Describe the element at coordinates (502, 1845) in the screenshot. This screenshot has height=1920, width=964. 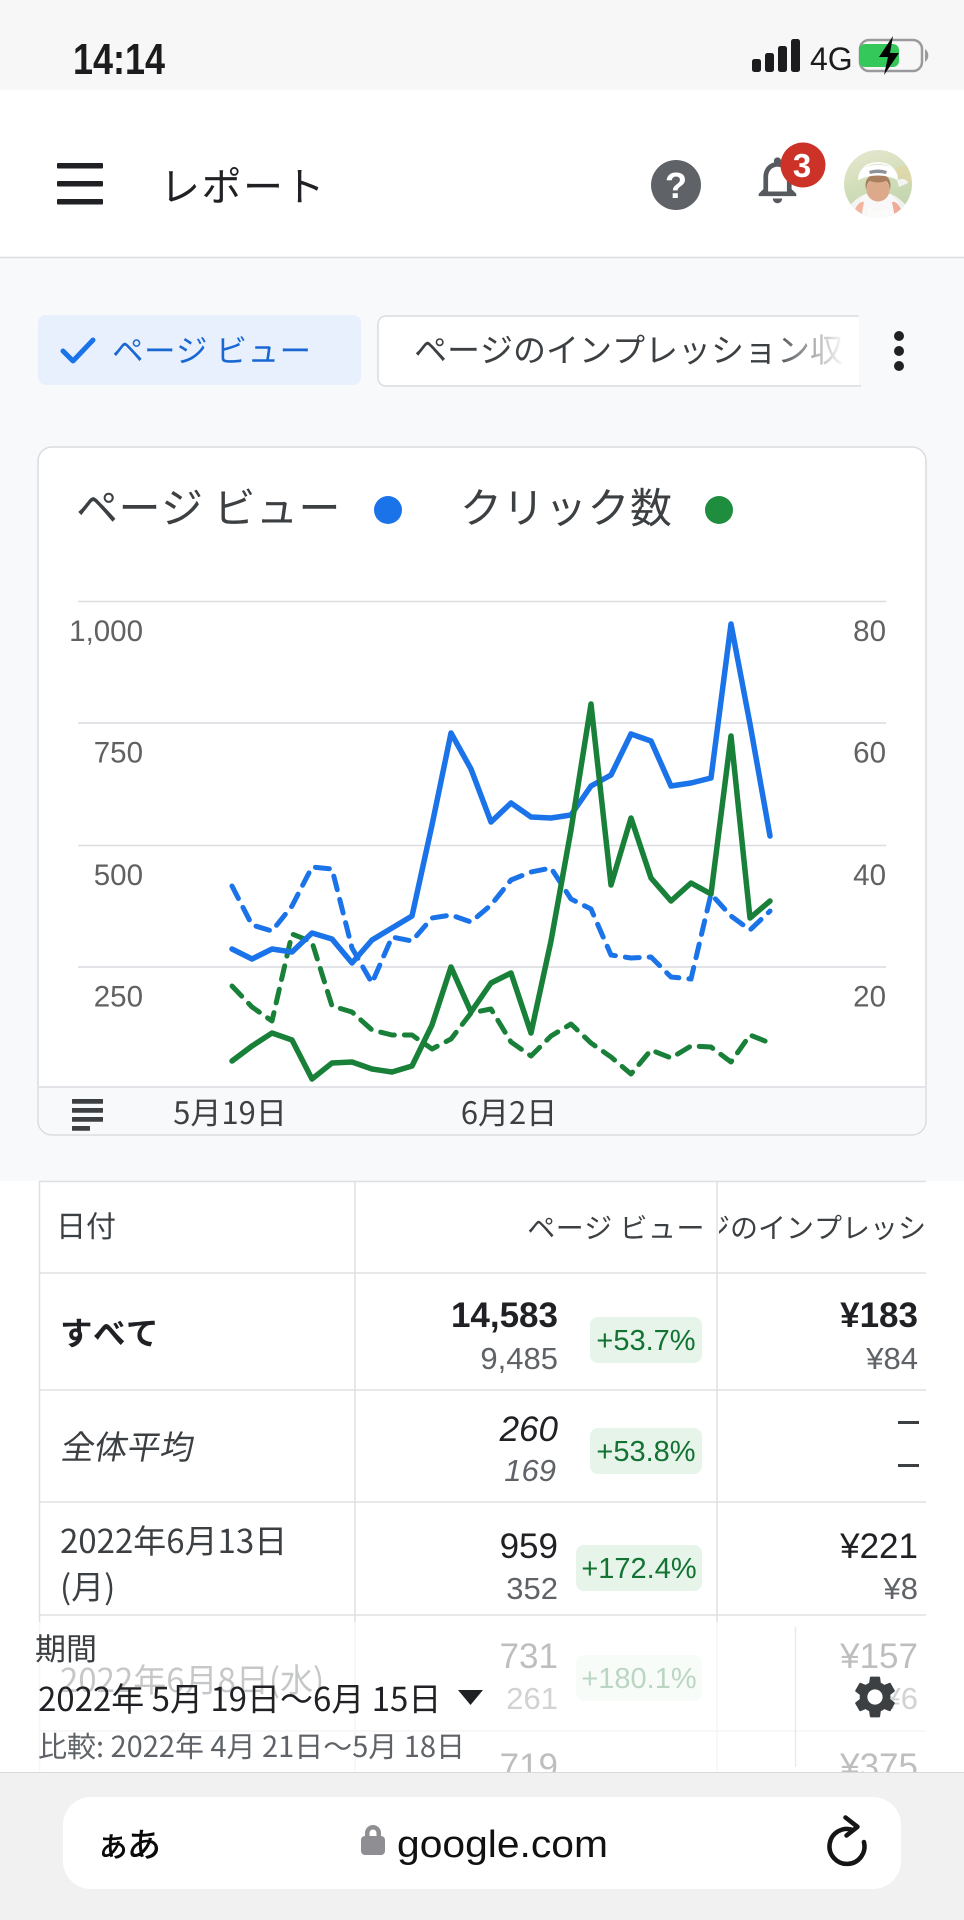
I see `svg-text: google.com` at that location.